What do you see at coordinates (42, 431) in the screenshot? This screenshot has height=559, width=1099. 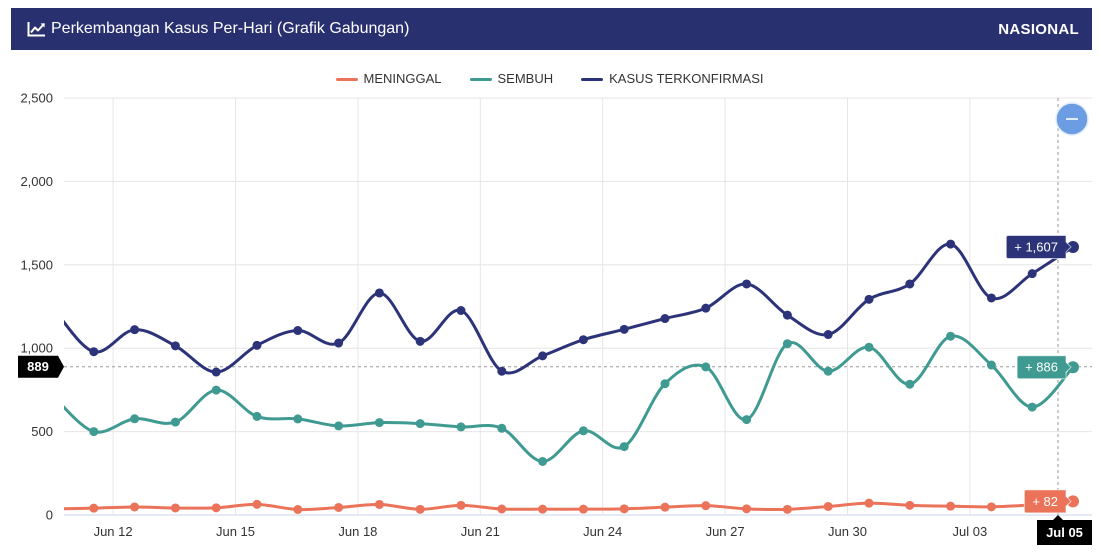 I see `y-tick-label: 500` at bounding box center [42, 431].